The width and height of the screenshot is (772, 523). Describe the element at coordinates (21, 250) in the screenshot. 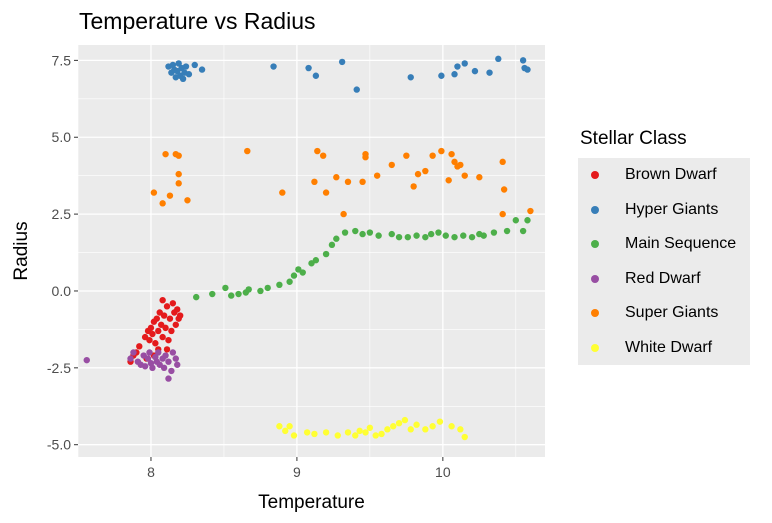

I see `y-axis-title: Radius` at that location.